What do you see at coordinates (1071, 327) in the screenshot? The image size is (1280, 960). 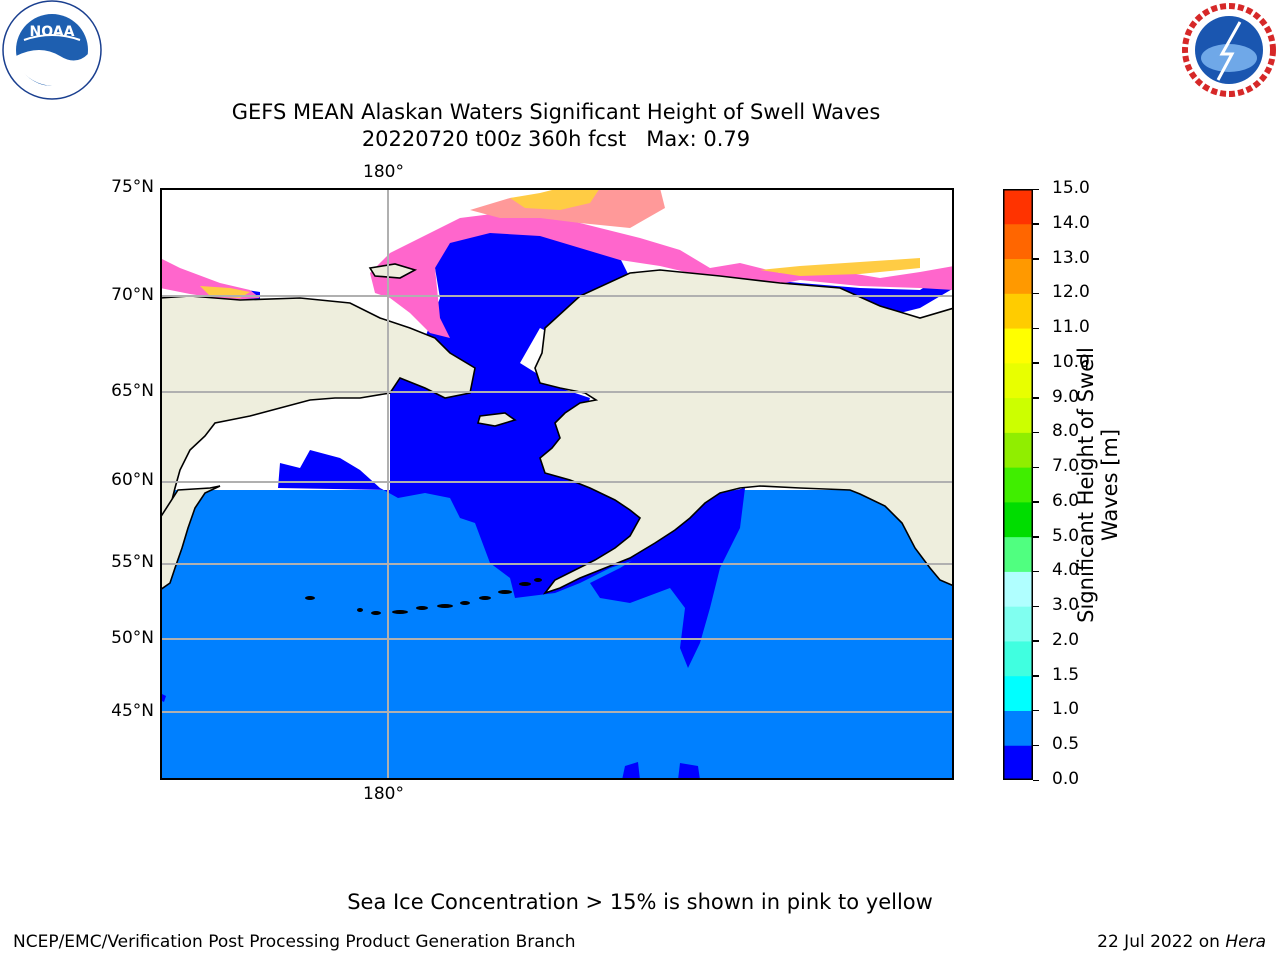 I see `colorbar-tick-label: 11.0` at bounding box center [1071, 327].